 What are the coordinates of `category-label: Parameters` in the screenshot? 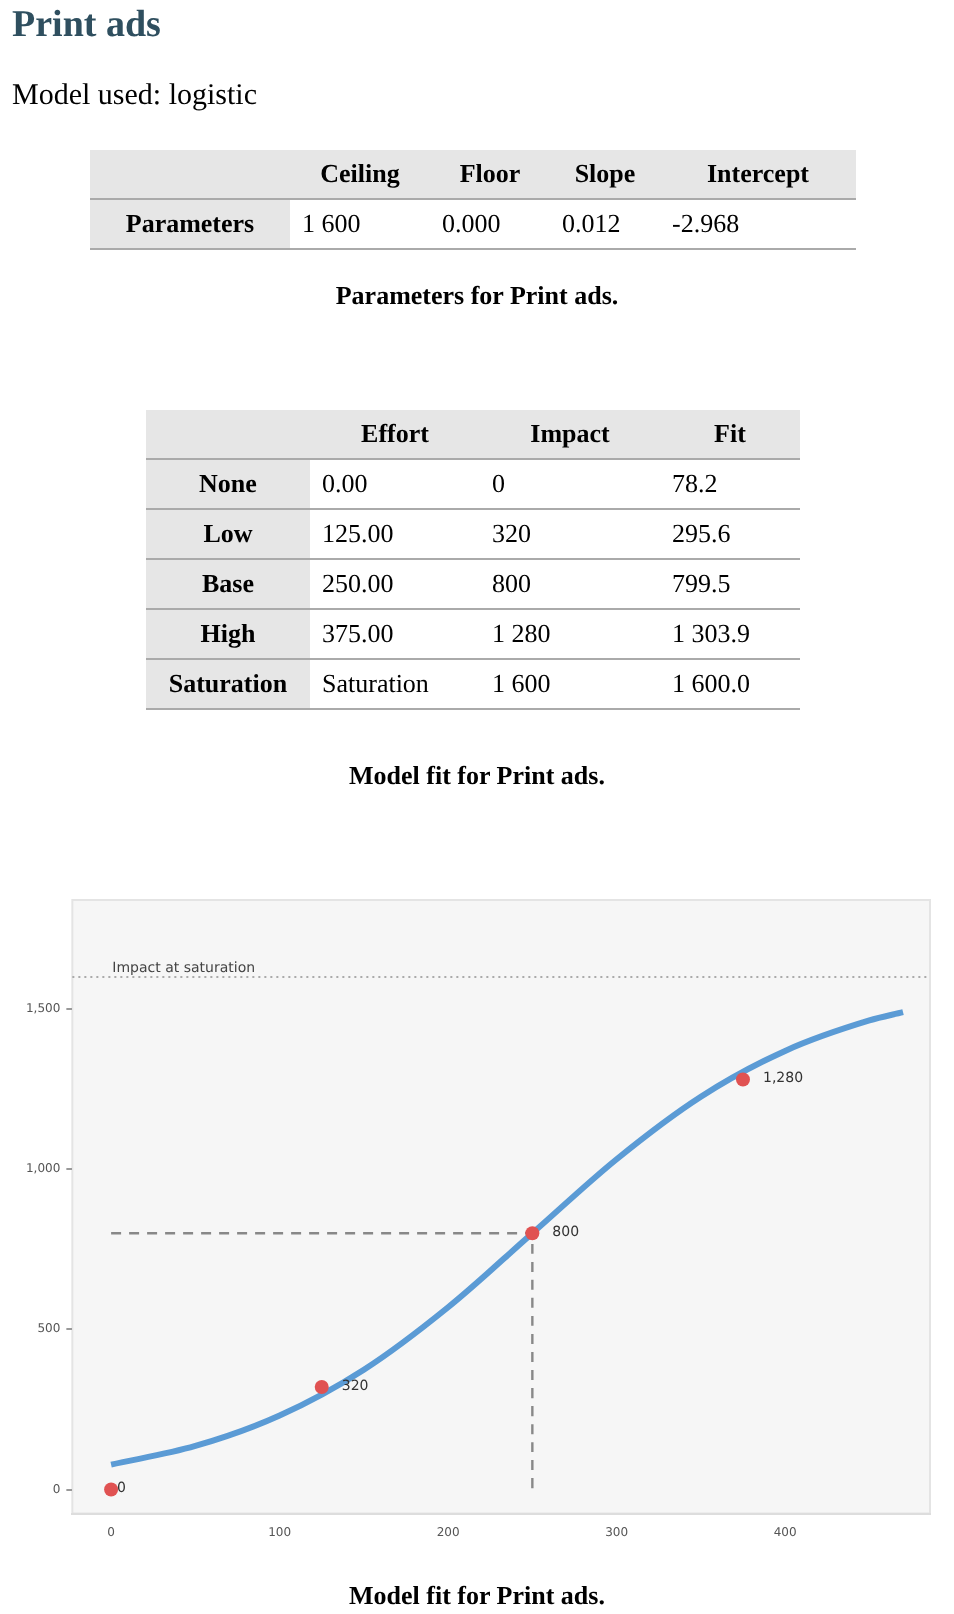 It's located at (190, 223).